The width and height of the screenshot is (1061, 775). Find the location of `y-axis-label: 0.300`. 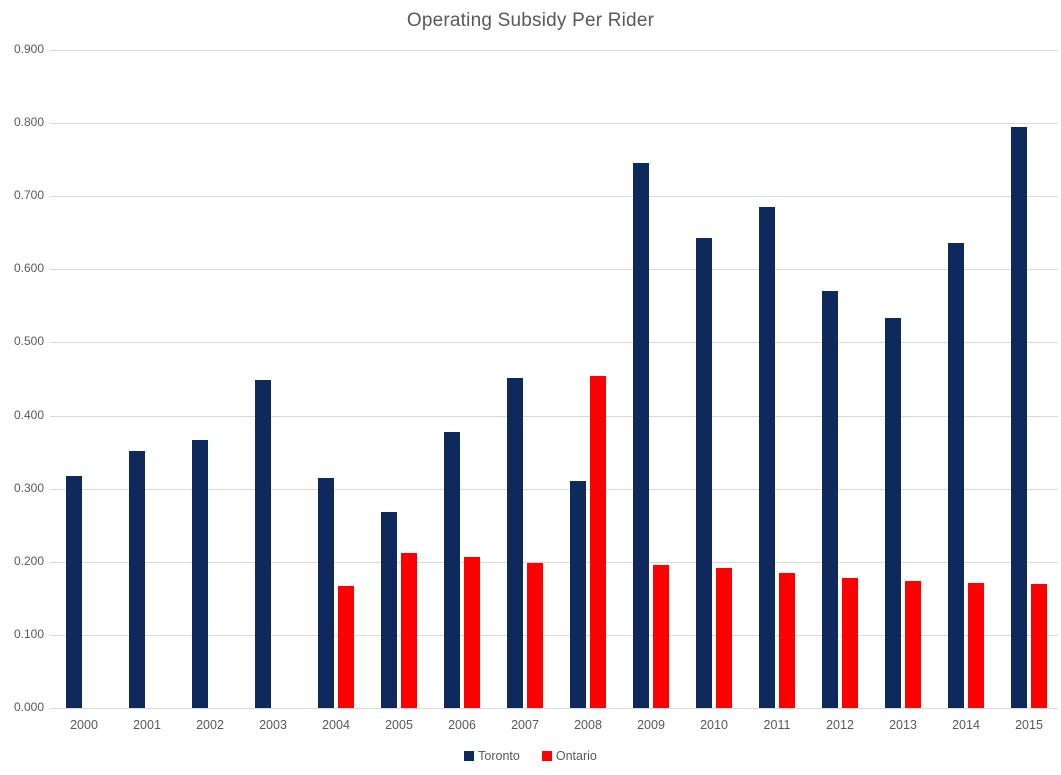

y-axis-label: 0.300 is located at coordinates (28, 487).